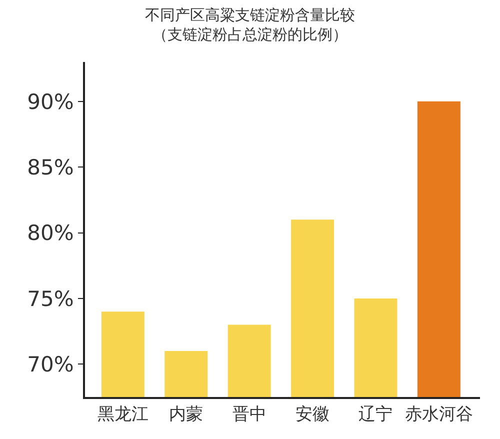 This screenshot has height=439, width=500. What do you see at coordinates (186, 414) in the screenshot?
I see `x-tick-label: 内蒙` at bounding box center [186, 414].